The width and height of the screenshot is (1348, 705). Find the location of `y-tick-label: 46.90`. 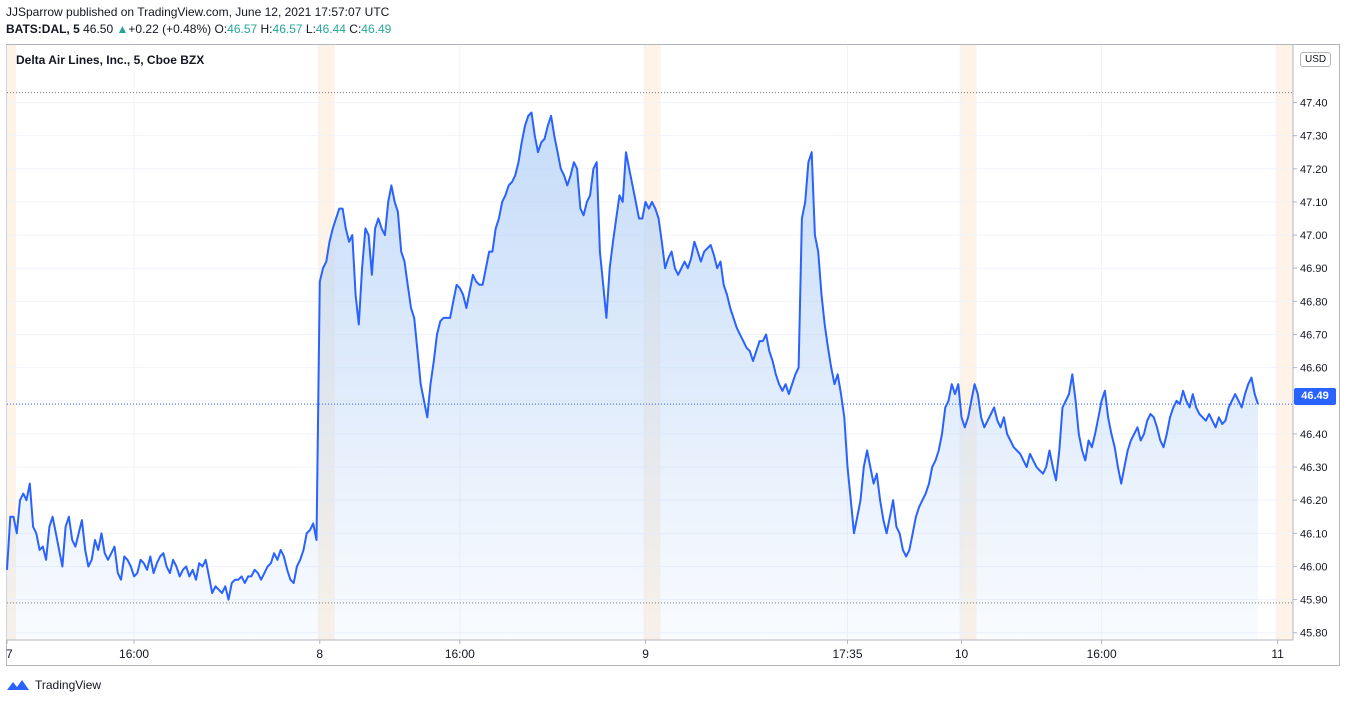

y-tick-label: 46.90 is located at coordinates (1314, 269).